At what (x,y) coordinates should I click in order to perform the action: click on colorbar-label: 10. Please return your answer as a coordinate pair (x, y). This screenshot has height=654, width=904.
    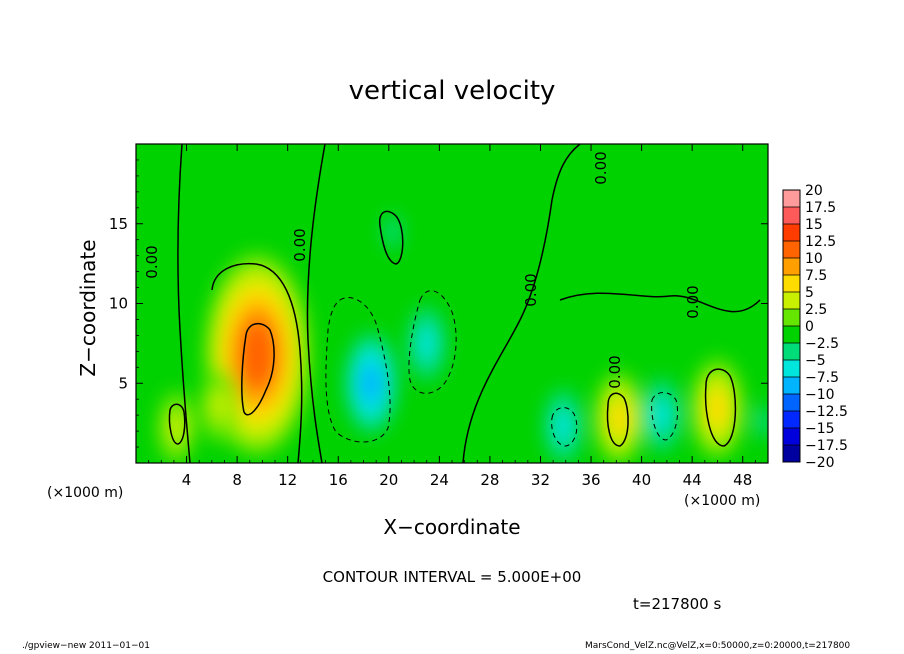
    Looking at the image, I should click on (814, 259).